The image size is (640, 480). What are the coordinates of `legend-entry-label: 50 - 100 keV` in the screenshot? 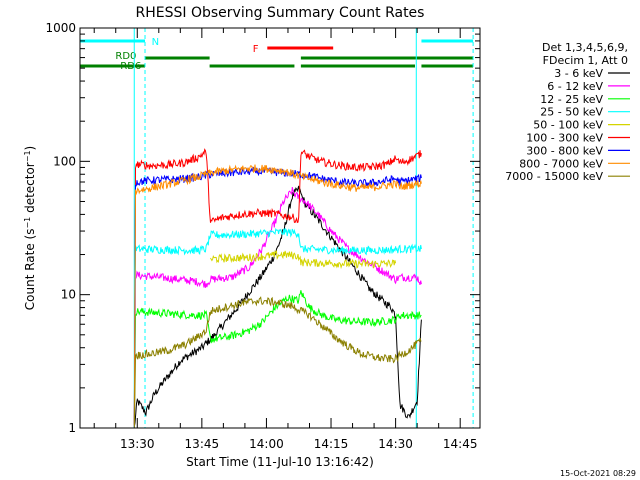 It's located at (568, 125).